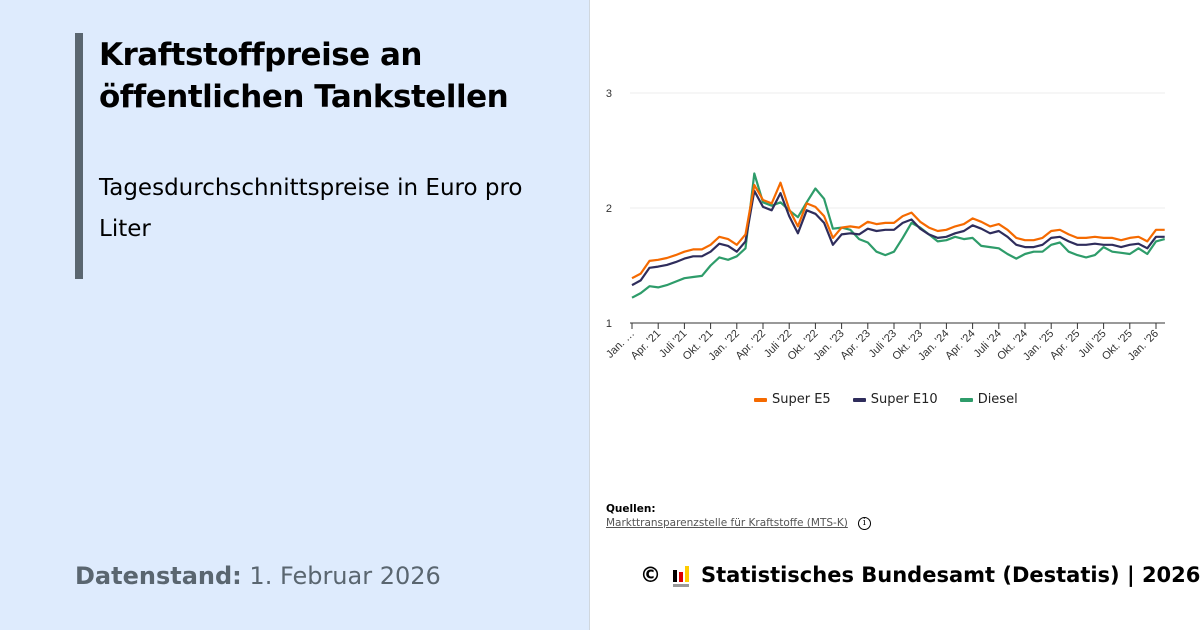 Image resolution: width=1203 pixels, height=630 pixels. I want to click on y-tick-label: 2, so click(609, 209).